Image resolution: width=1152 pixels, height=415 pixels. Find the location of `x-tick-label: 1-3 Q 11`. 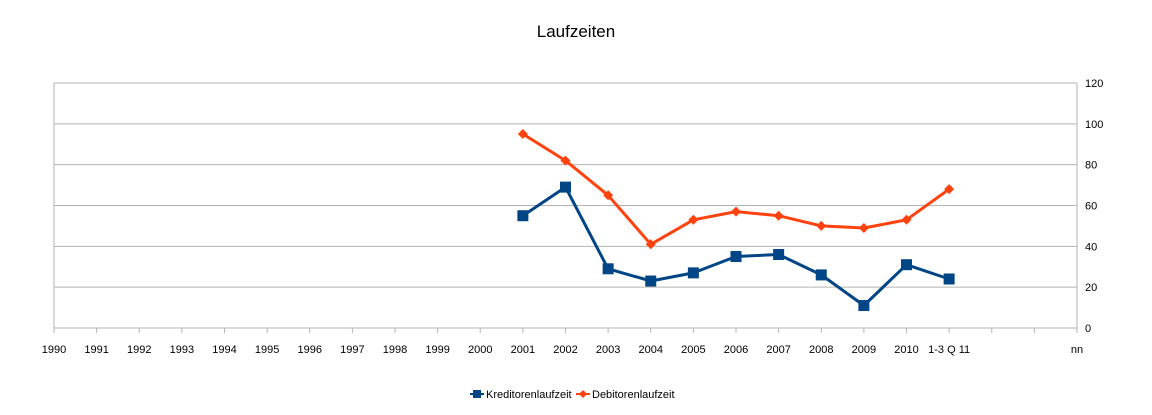

x-tick-label: 1-3 Q 11 is located at coordinates (949, 350).